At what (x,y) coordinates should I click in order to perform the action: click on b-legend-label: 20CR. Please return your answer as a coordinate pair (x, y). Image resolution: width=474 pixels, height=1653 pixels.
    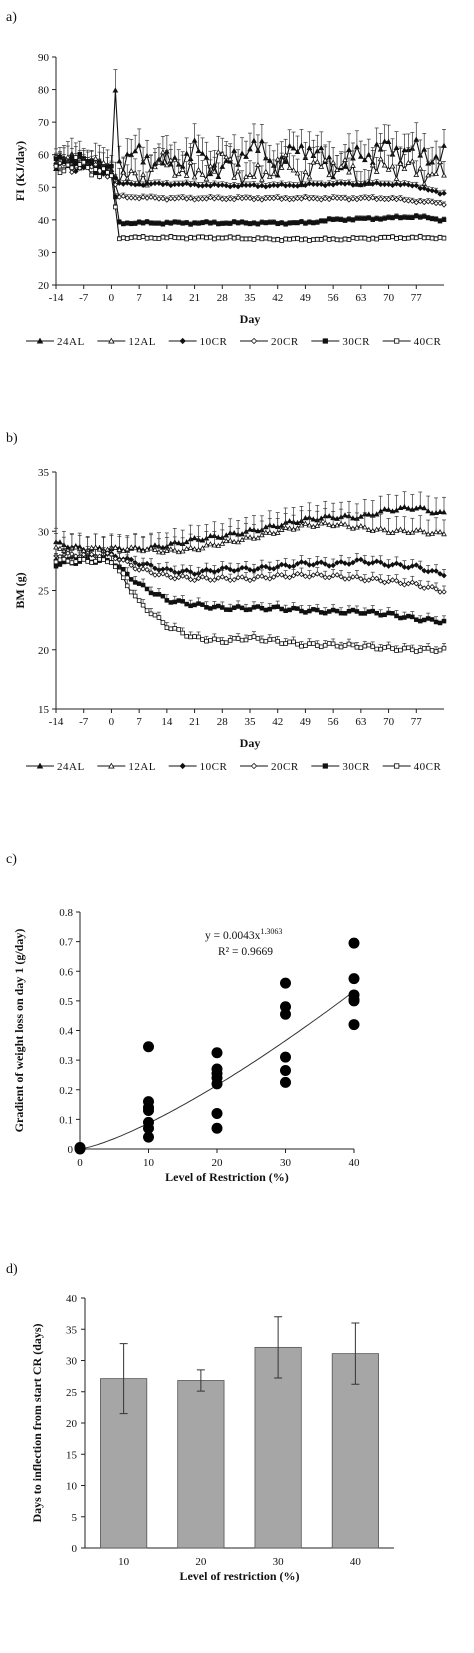
    Looking at the image, I should click on (285, 767).